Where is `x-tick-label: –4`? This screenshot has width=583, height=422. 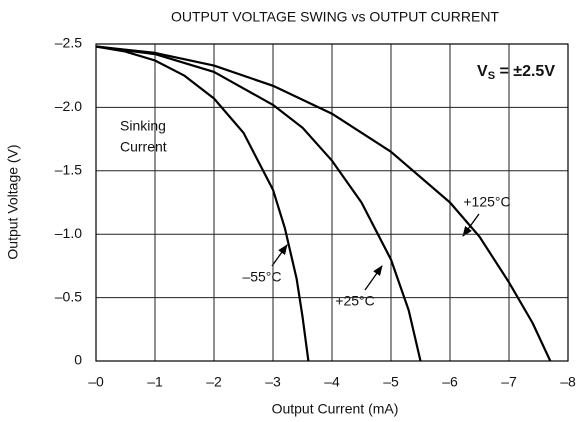 x-tick-label: –4 is located at coordinates (332, 382).